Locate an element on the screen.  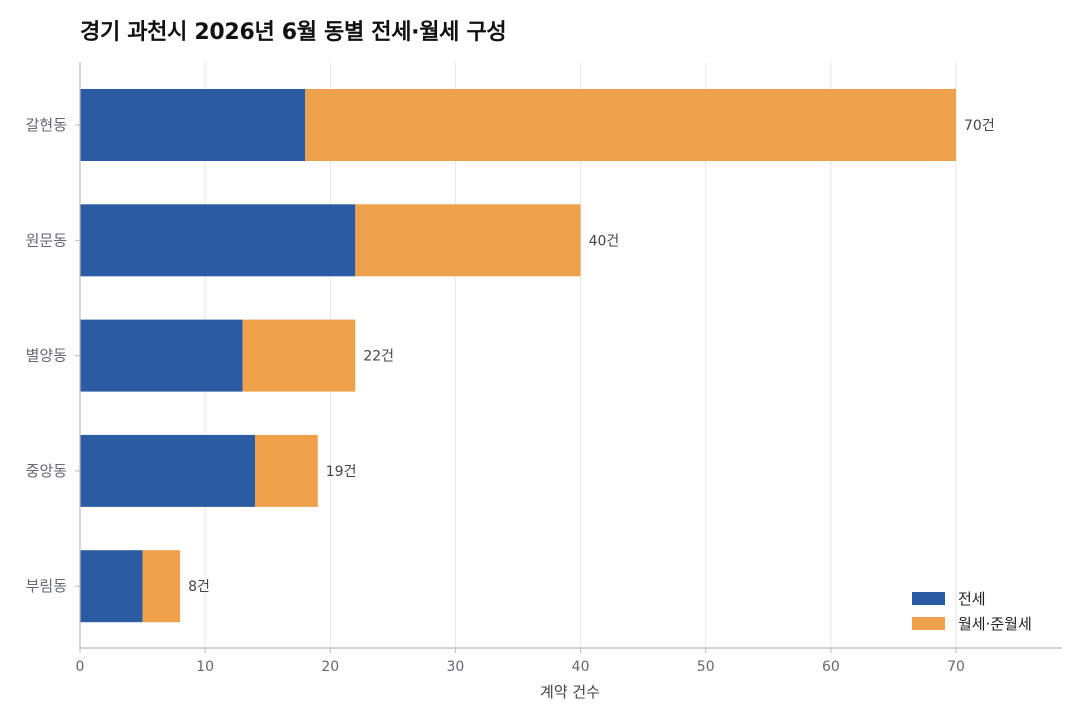
x-tick-label: 10 is located at coordinates (205, 667).